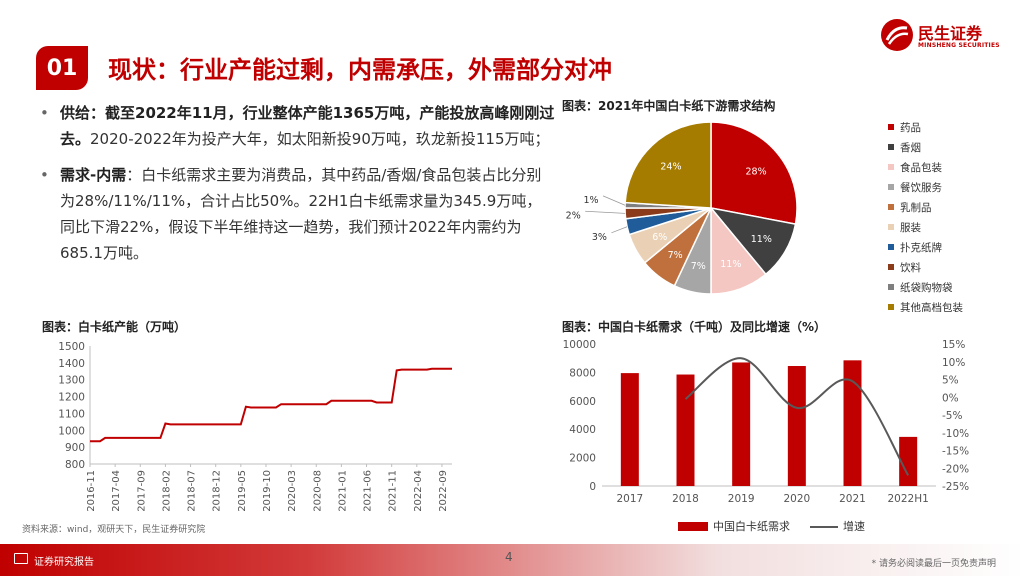 This screenshot has width=1024, height=576. Describe the element at coordinates (317, 491) in the screenshot. I see `x-tick-label: 2020-08` at that location.